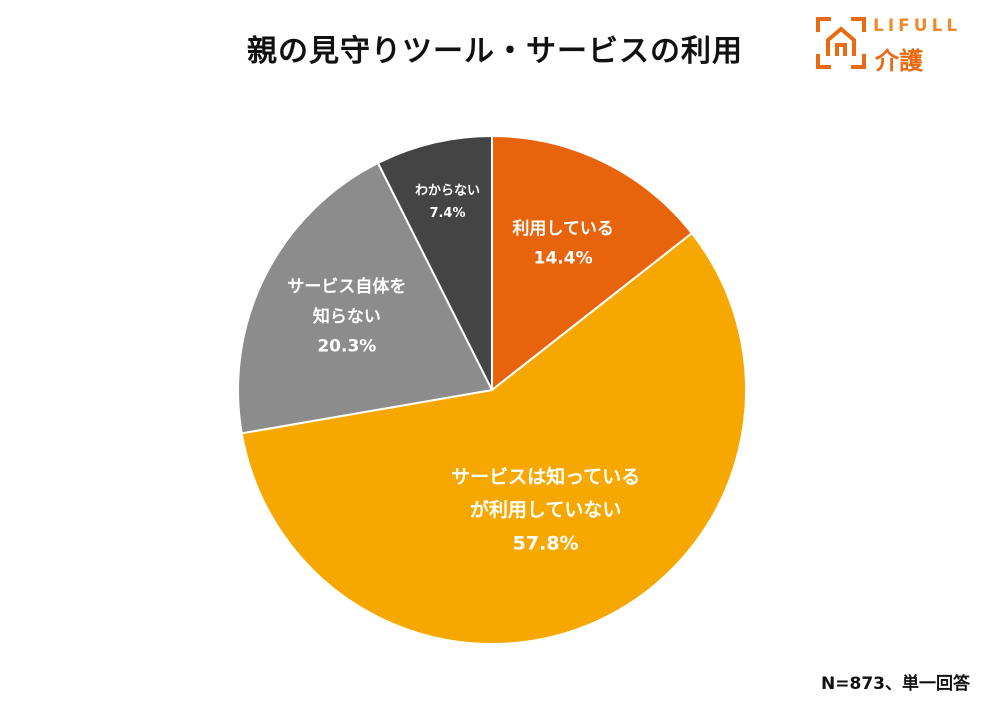  What do you see at coordinates (447, 190) in the screenshot?
I see `slice-category-label: わからない` at bounding box center [447, 190].